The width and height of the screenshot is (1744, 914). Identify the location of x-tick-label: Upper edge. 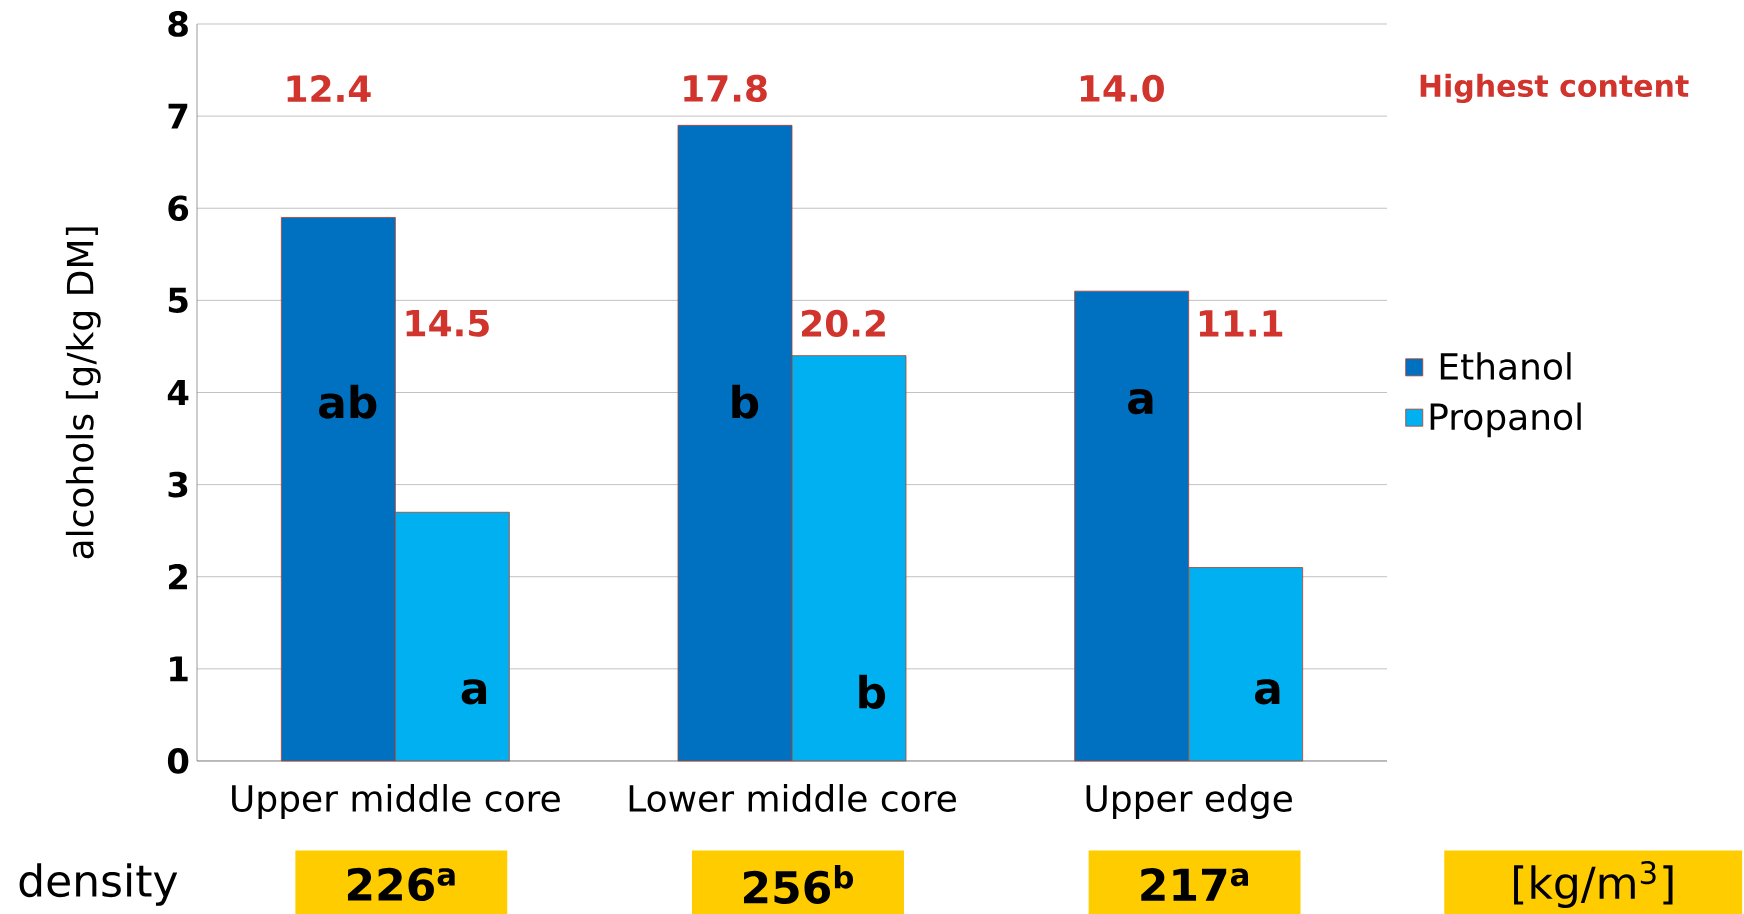
(1189, 801).